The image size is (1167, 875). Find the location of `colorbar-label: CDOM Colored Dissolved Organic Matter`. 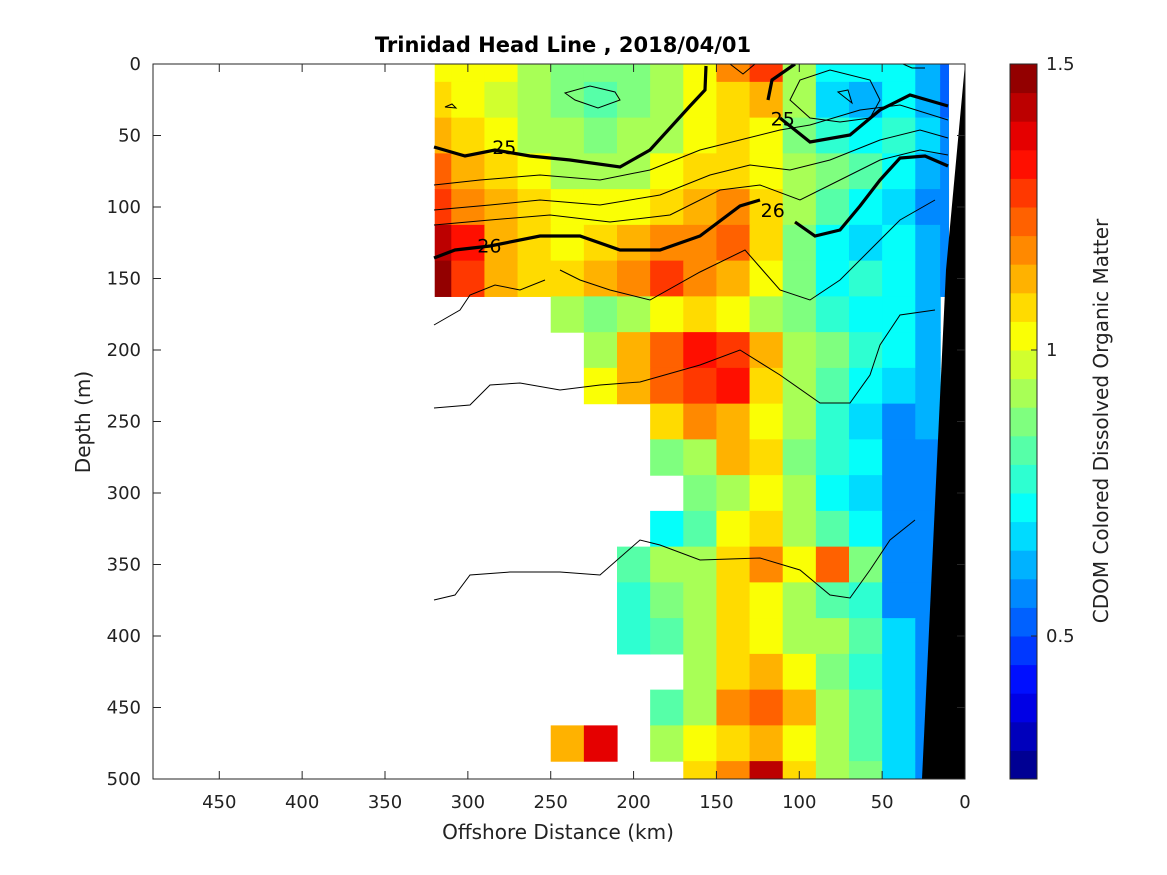

colorbar-label: CDOM Colored Dissolved Organic Matter is located at coordinates (1101, 420).